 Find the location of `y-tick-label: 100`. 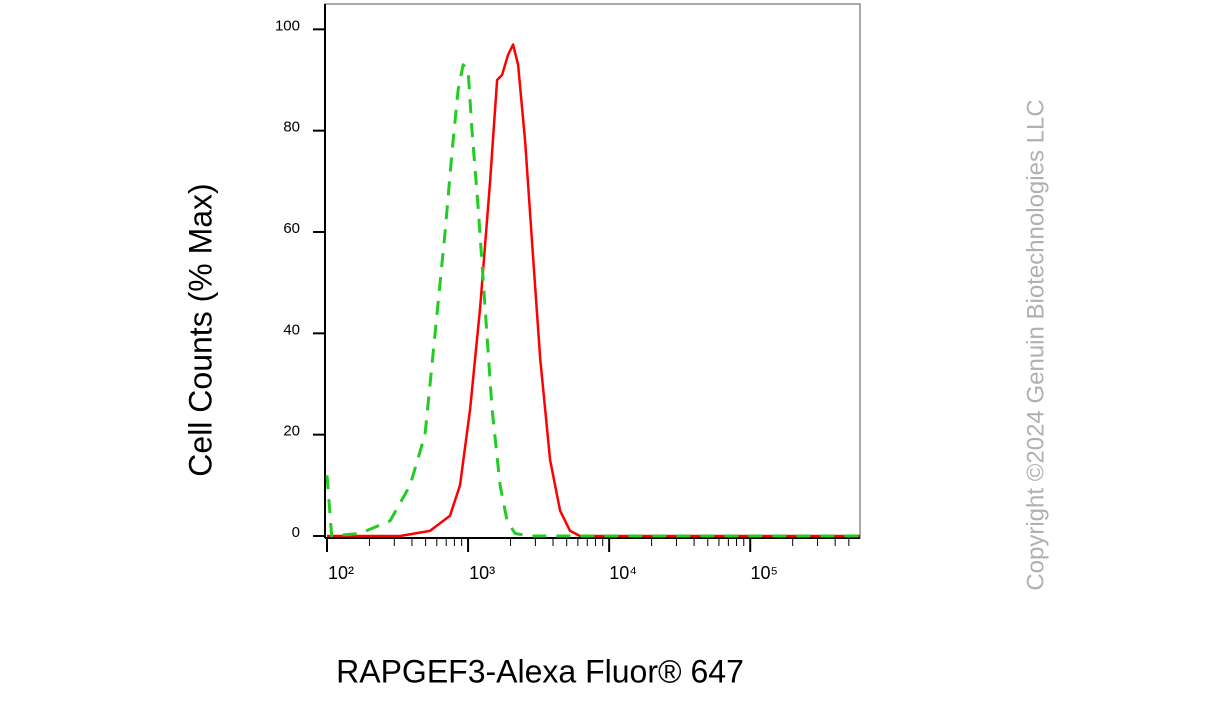

y-tick-label: 100 is located at coordinates (287, 25).